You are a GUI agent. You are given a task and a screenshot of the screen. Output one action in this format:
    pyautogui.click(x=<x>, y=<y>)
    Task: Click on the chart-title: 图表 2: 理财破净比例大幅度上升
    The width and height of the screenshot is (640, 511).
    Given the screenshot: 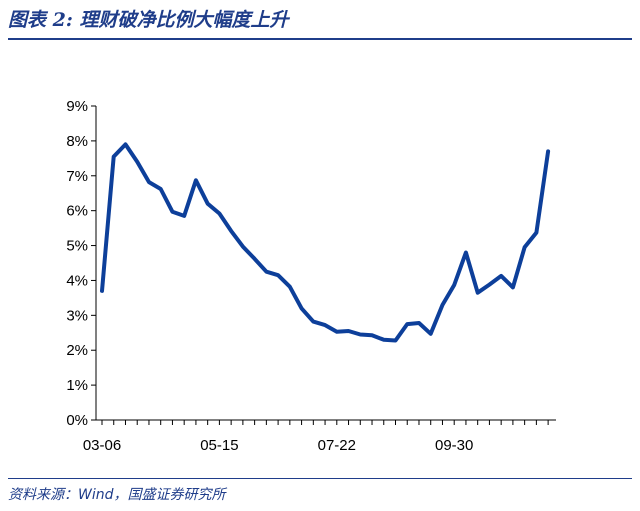 What is the action you would take?
    pyautogui.click(x=148, y=20)
    